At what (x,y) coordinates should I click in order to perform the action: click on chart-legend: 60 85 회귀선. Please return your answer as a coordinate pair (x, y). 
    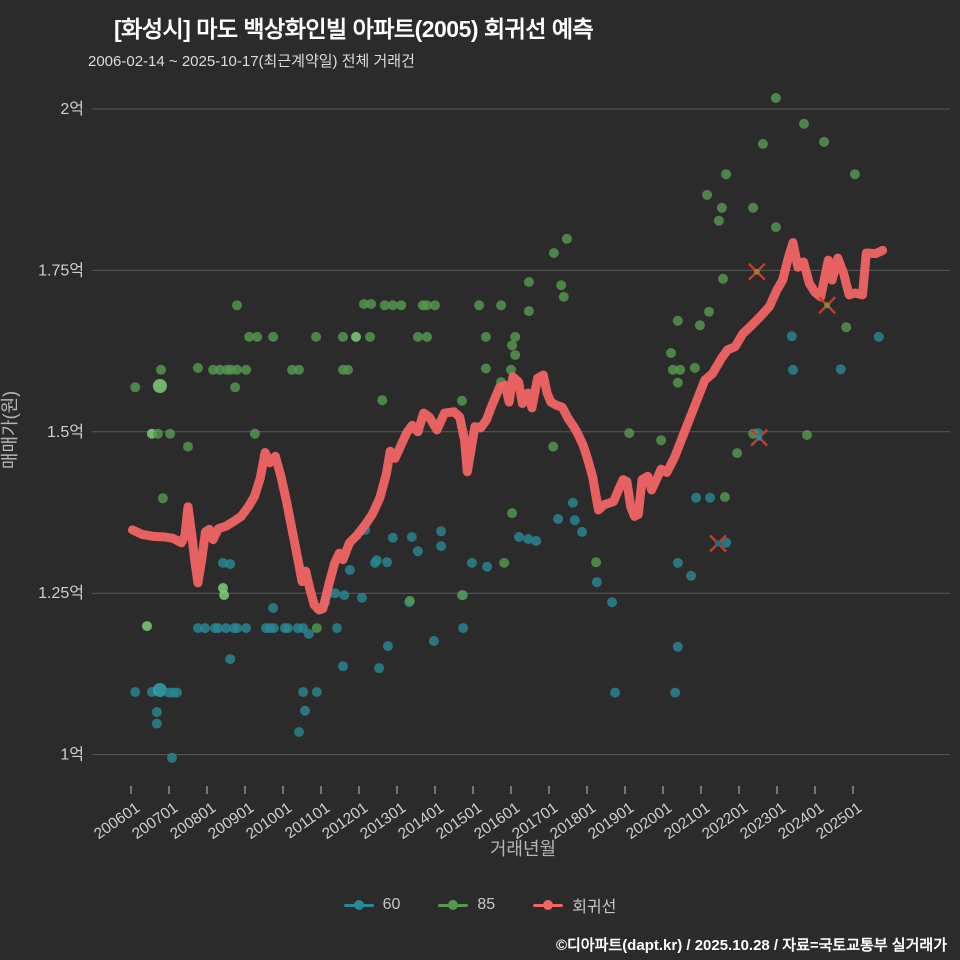
    Looking at the image, I should click on (480, 905).